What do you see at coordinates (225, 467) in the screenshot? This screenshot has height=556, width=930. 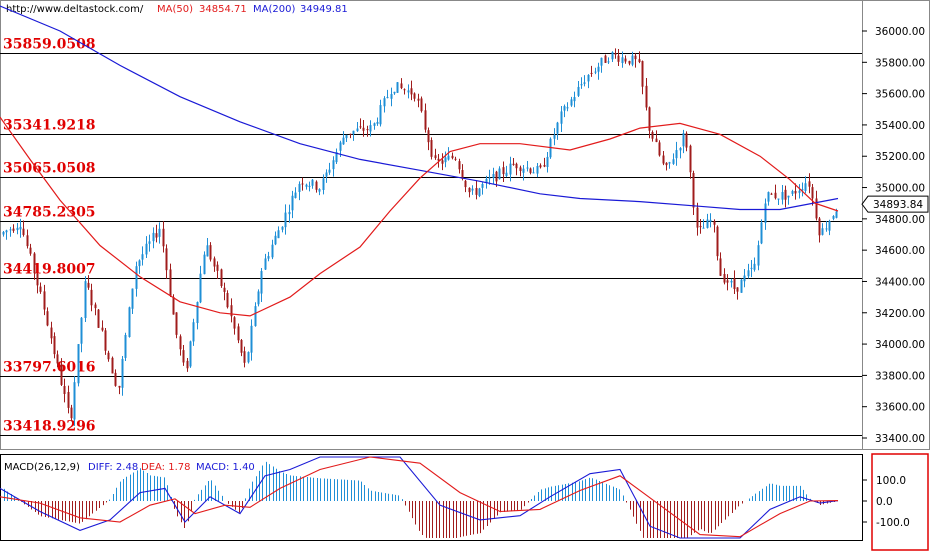 I see `macd-value: MACD: 1.40` at bounding box center [225, 467].